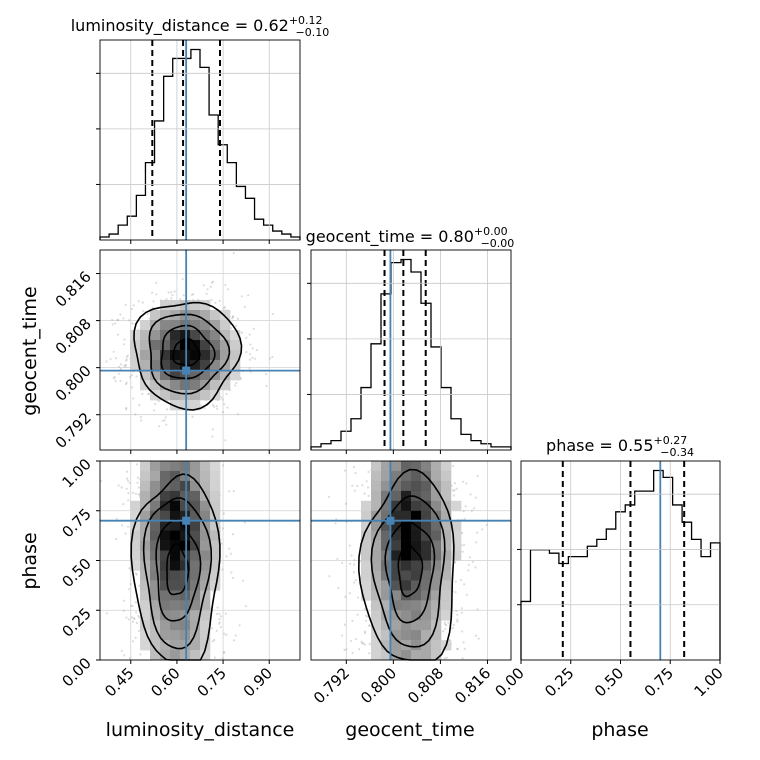 The image size is (760, 760). I want to click on y-tick-label: 0.00, so click(76, 672).